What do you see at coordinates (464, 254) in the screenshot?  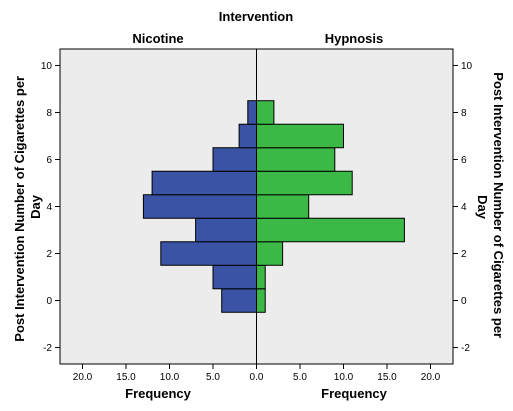 I see `y-tick-label-right: 2` at bounding box center [464, 254].